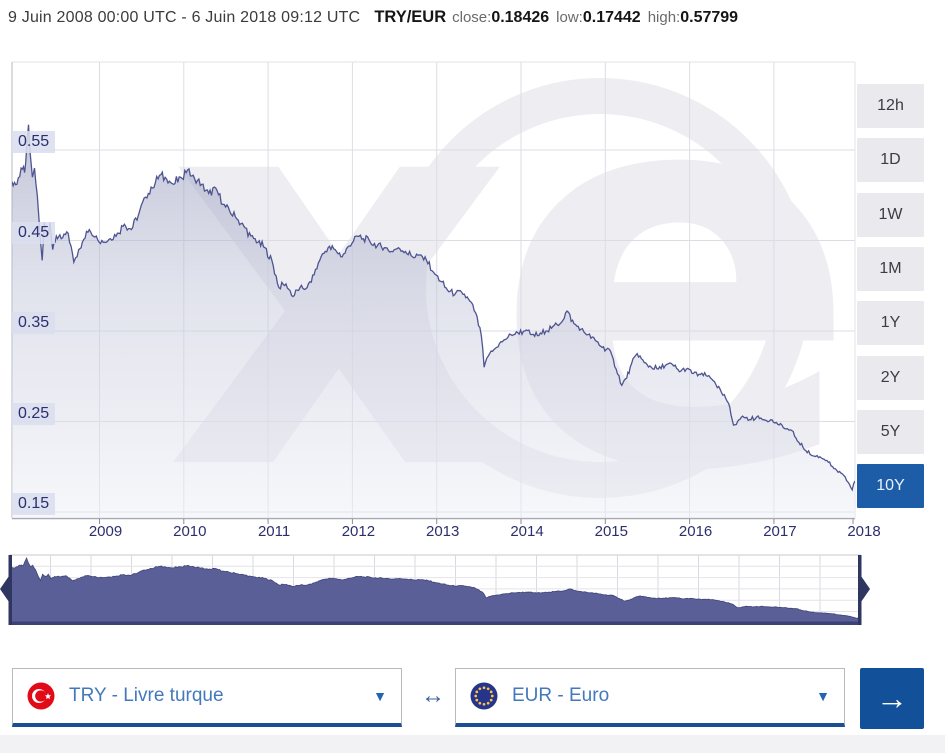 The image size is (945, 753). What do you see at coordinates (890, 431) in the screenshot?
I see `range-button-5Y: 5Y` at bounding box center [890, 431].